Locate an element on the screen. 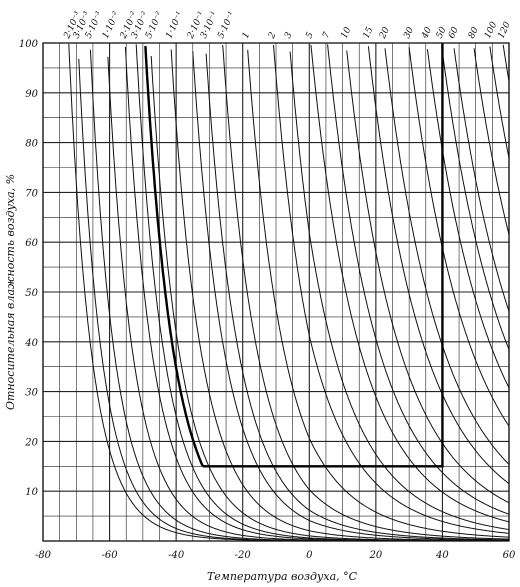  y-tick-label: 30 is located at coordinates (31, 393).